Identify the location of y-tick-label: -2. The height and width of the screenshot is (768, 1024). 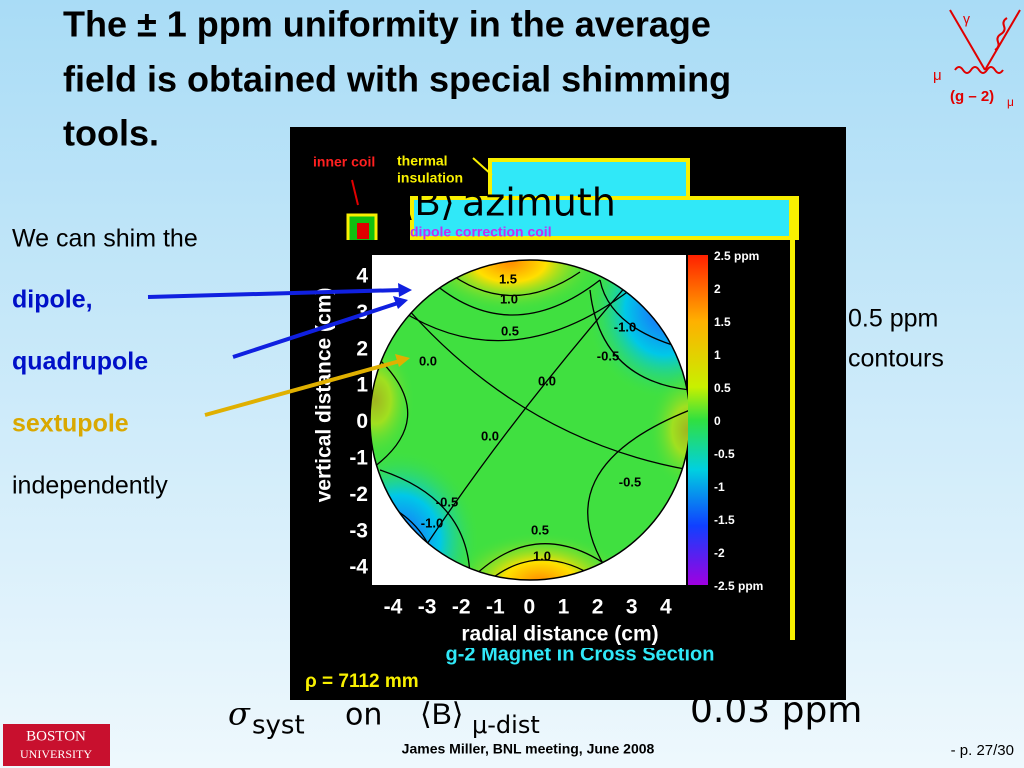
(358, 494).